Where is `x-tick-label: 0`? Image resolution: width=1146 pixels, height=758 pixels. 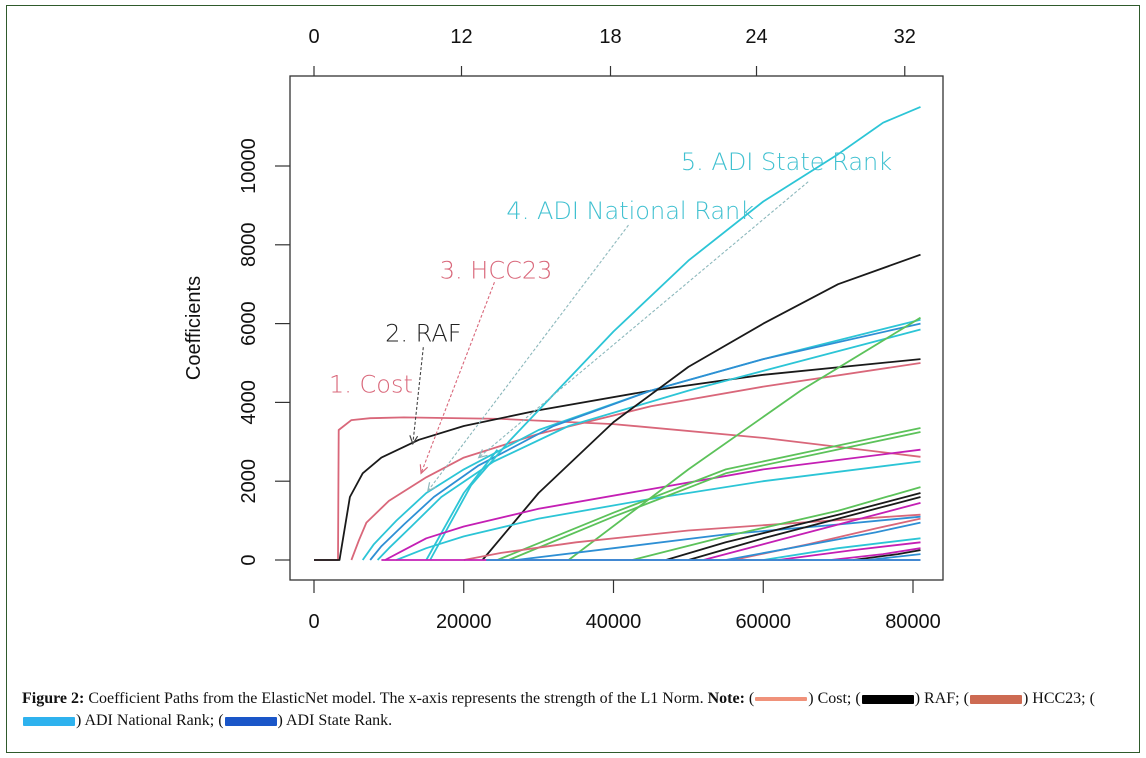
x-tick-label: 0 is located at coordinates (313, 622).